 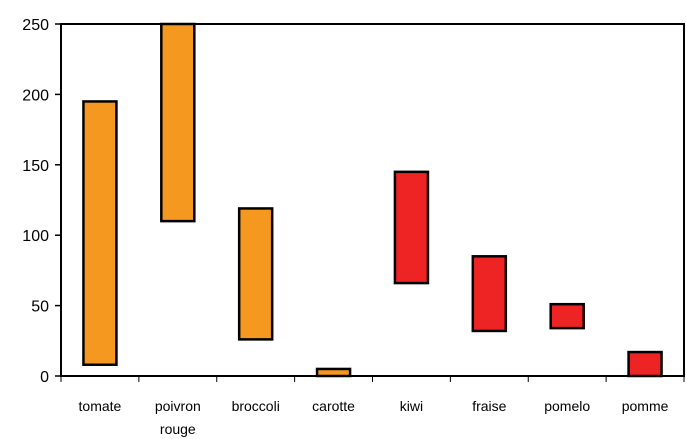 I want to click on bar-pomelo, so click(x=567, y=316).